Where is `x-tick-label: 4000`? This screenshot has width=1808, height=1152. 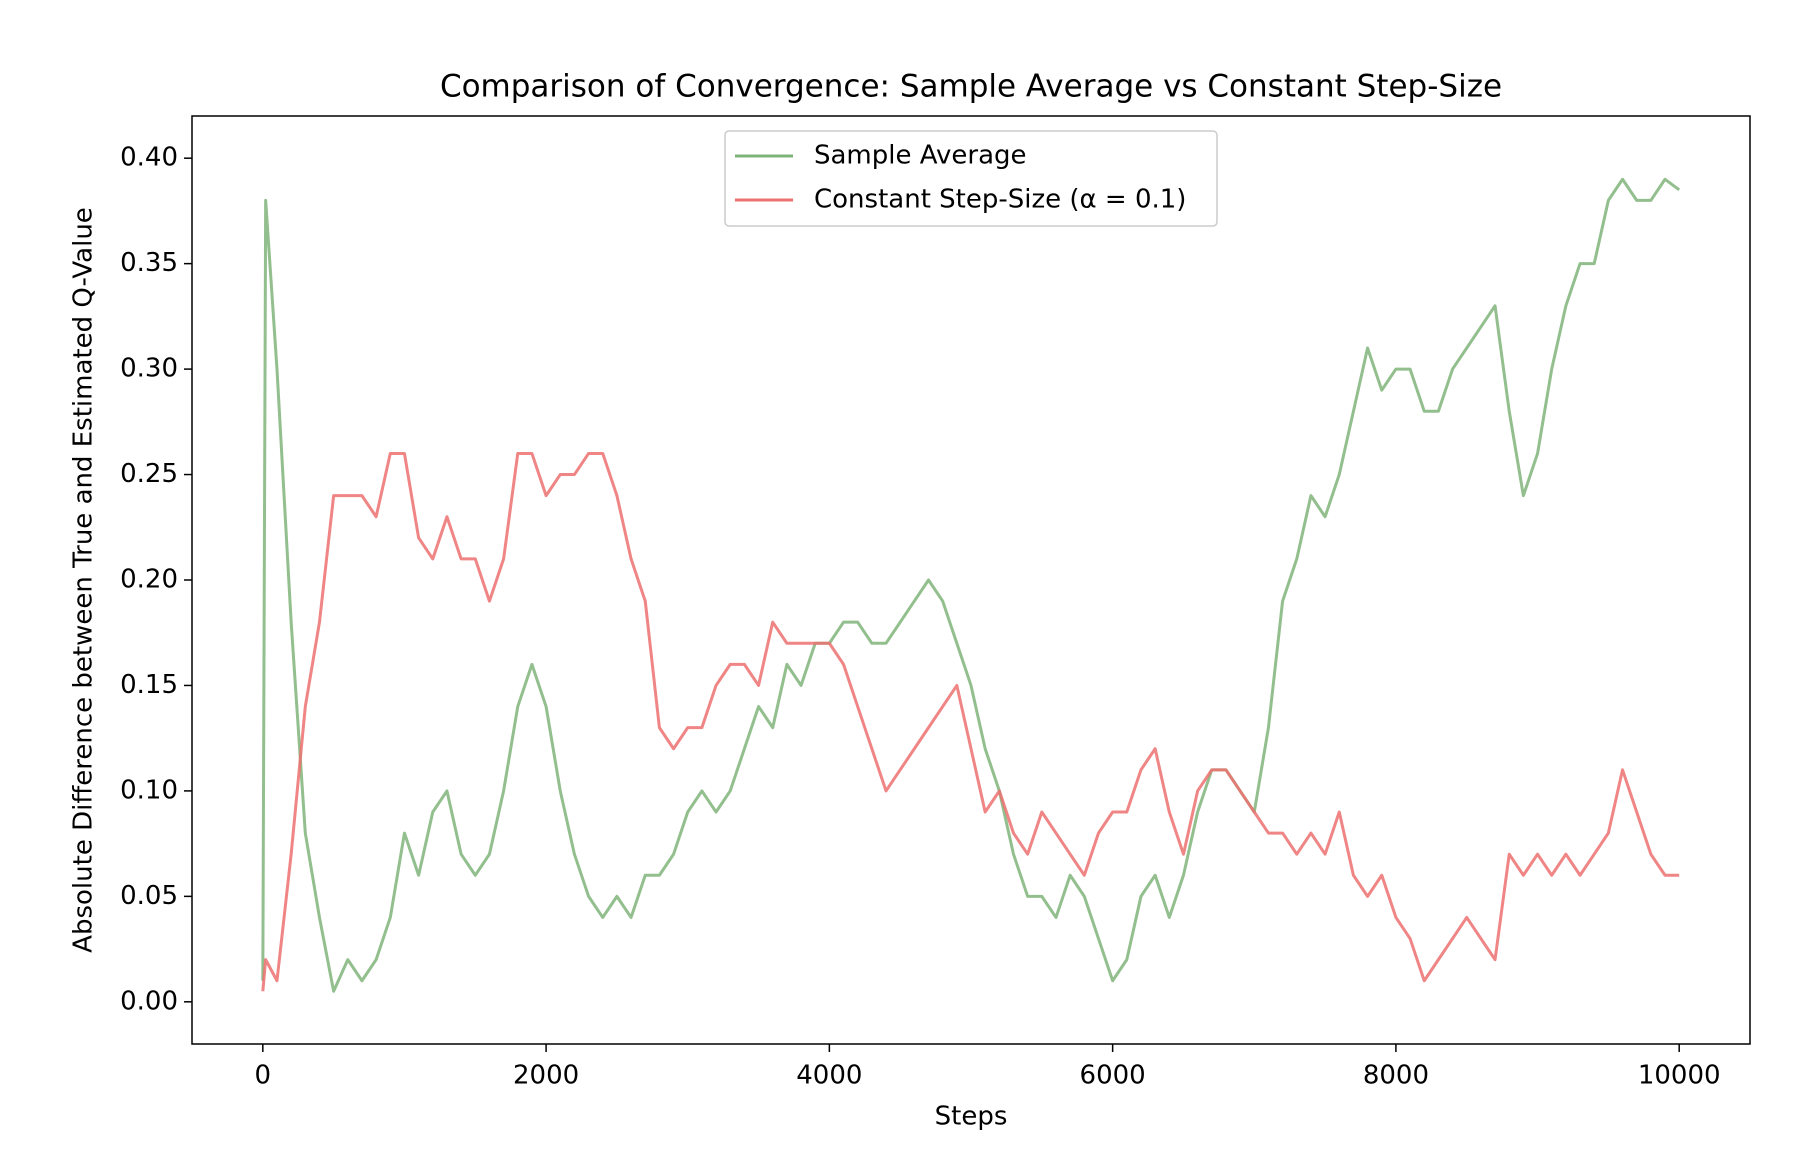
x-tick-label: 4000 is located at coordinates (829, 1076).